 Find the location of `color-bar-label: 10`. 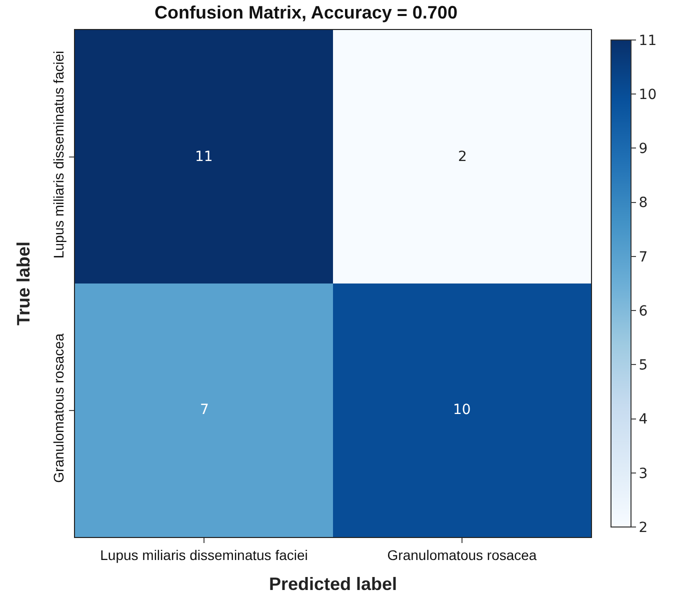

color-bar-label: 10 is located at coordinates (647, 95).